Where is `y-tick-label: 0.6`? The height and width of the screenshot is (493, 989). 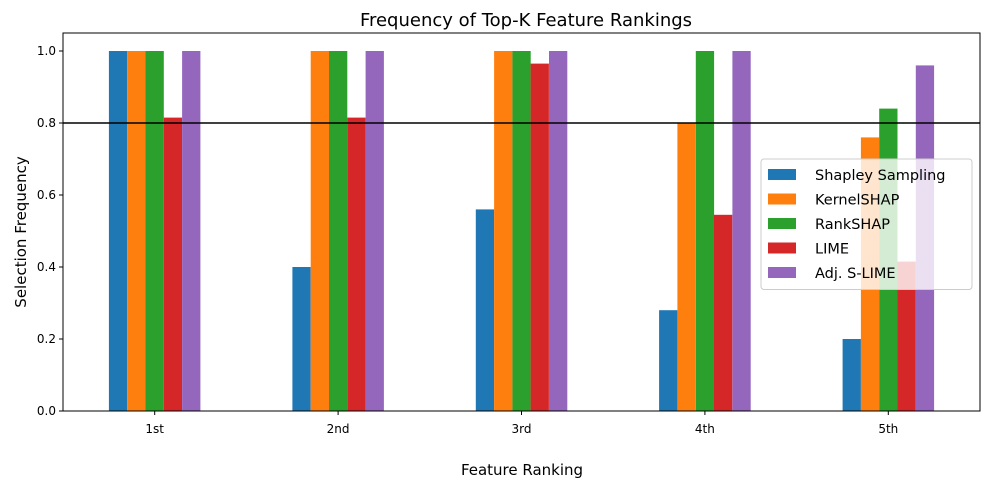
y-tick-label: 0.6 is located at coordinates (46, 195).